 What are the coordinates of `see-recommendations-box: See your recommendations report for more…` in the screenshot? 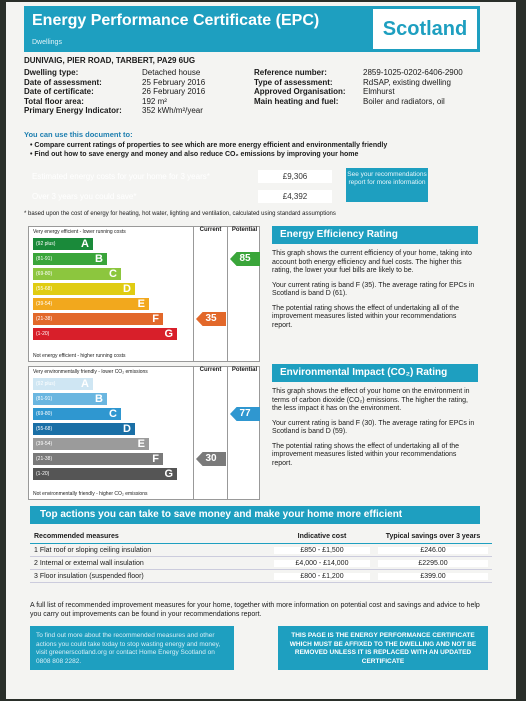 It's located at (387, 185).